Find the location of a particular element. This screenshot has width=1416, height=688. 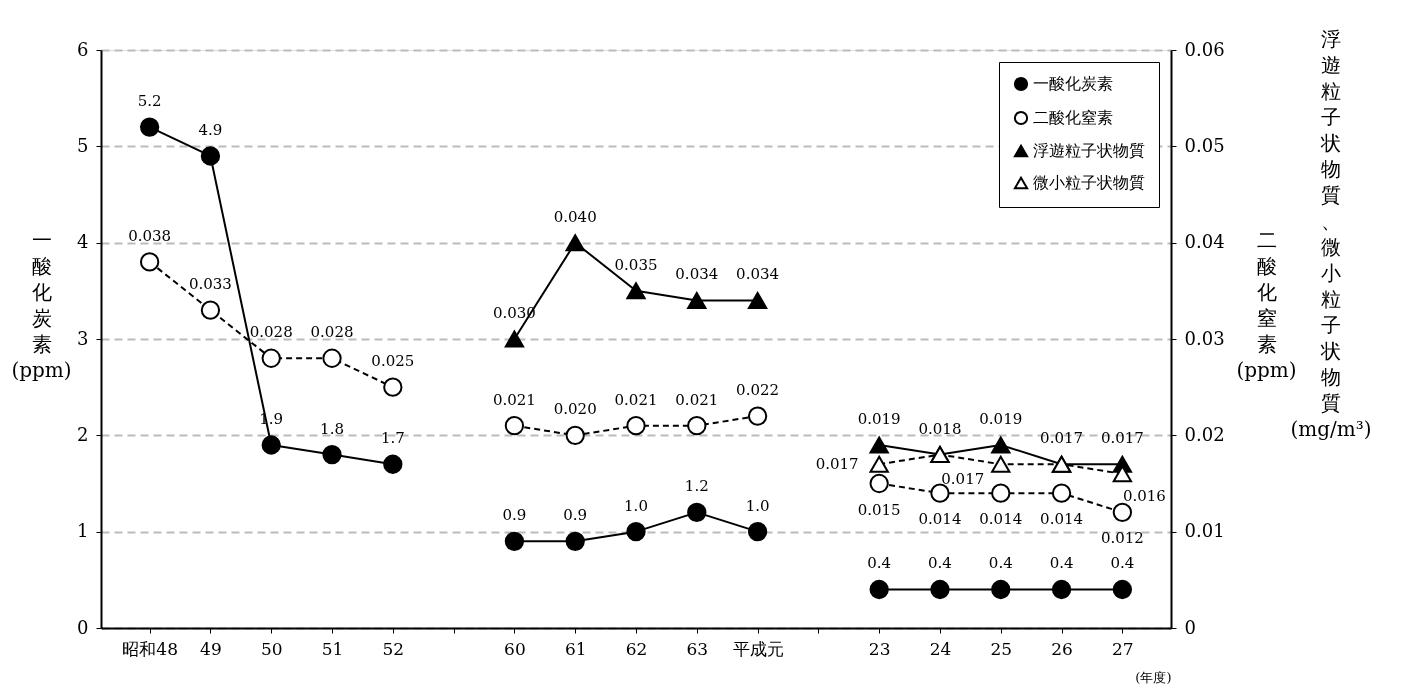

y2-tick-label: 0.05 is located at coordinates (1204, 145).